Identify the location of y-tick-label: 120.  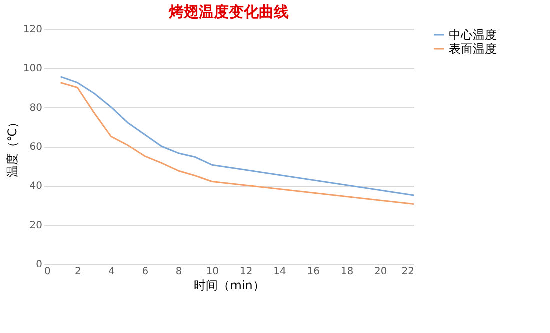
(32, 30).